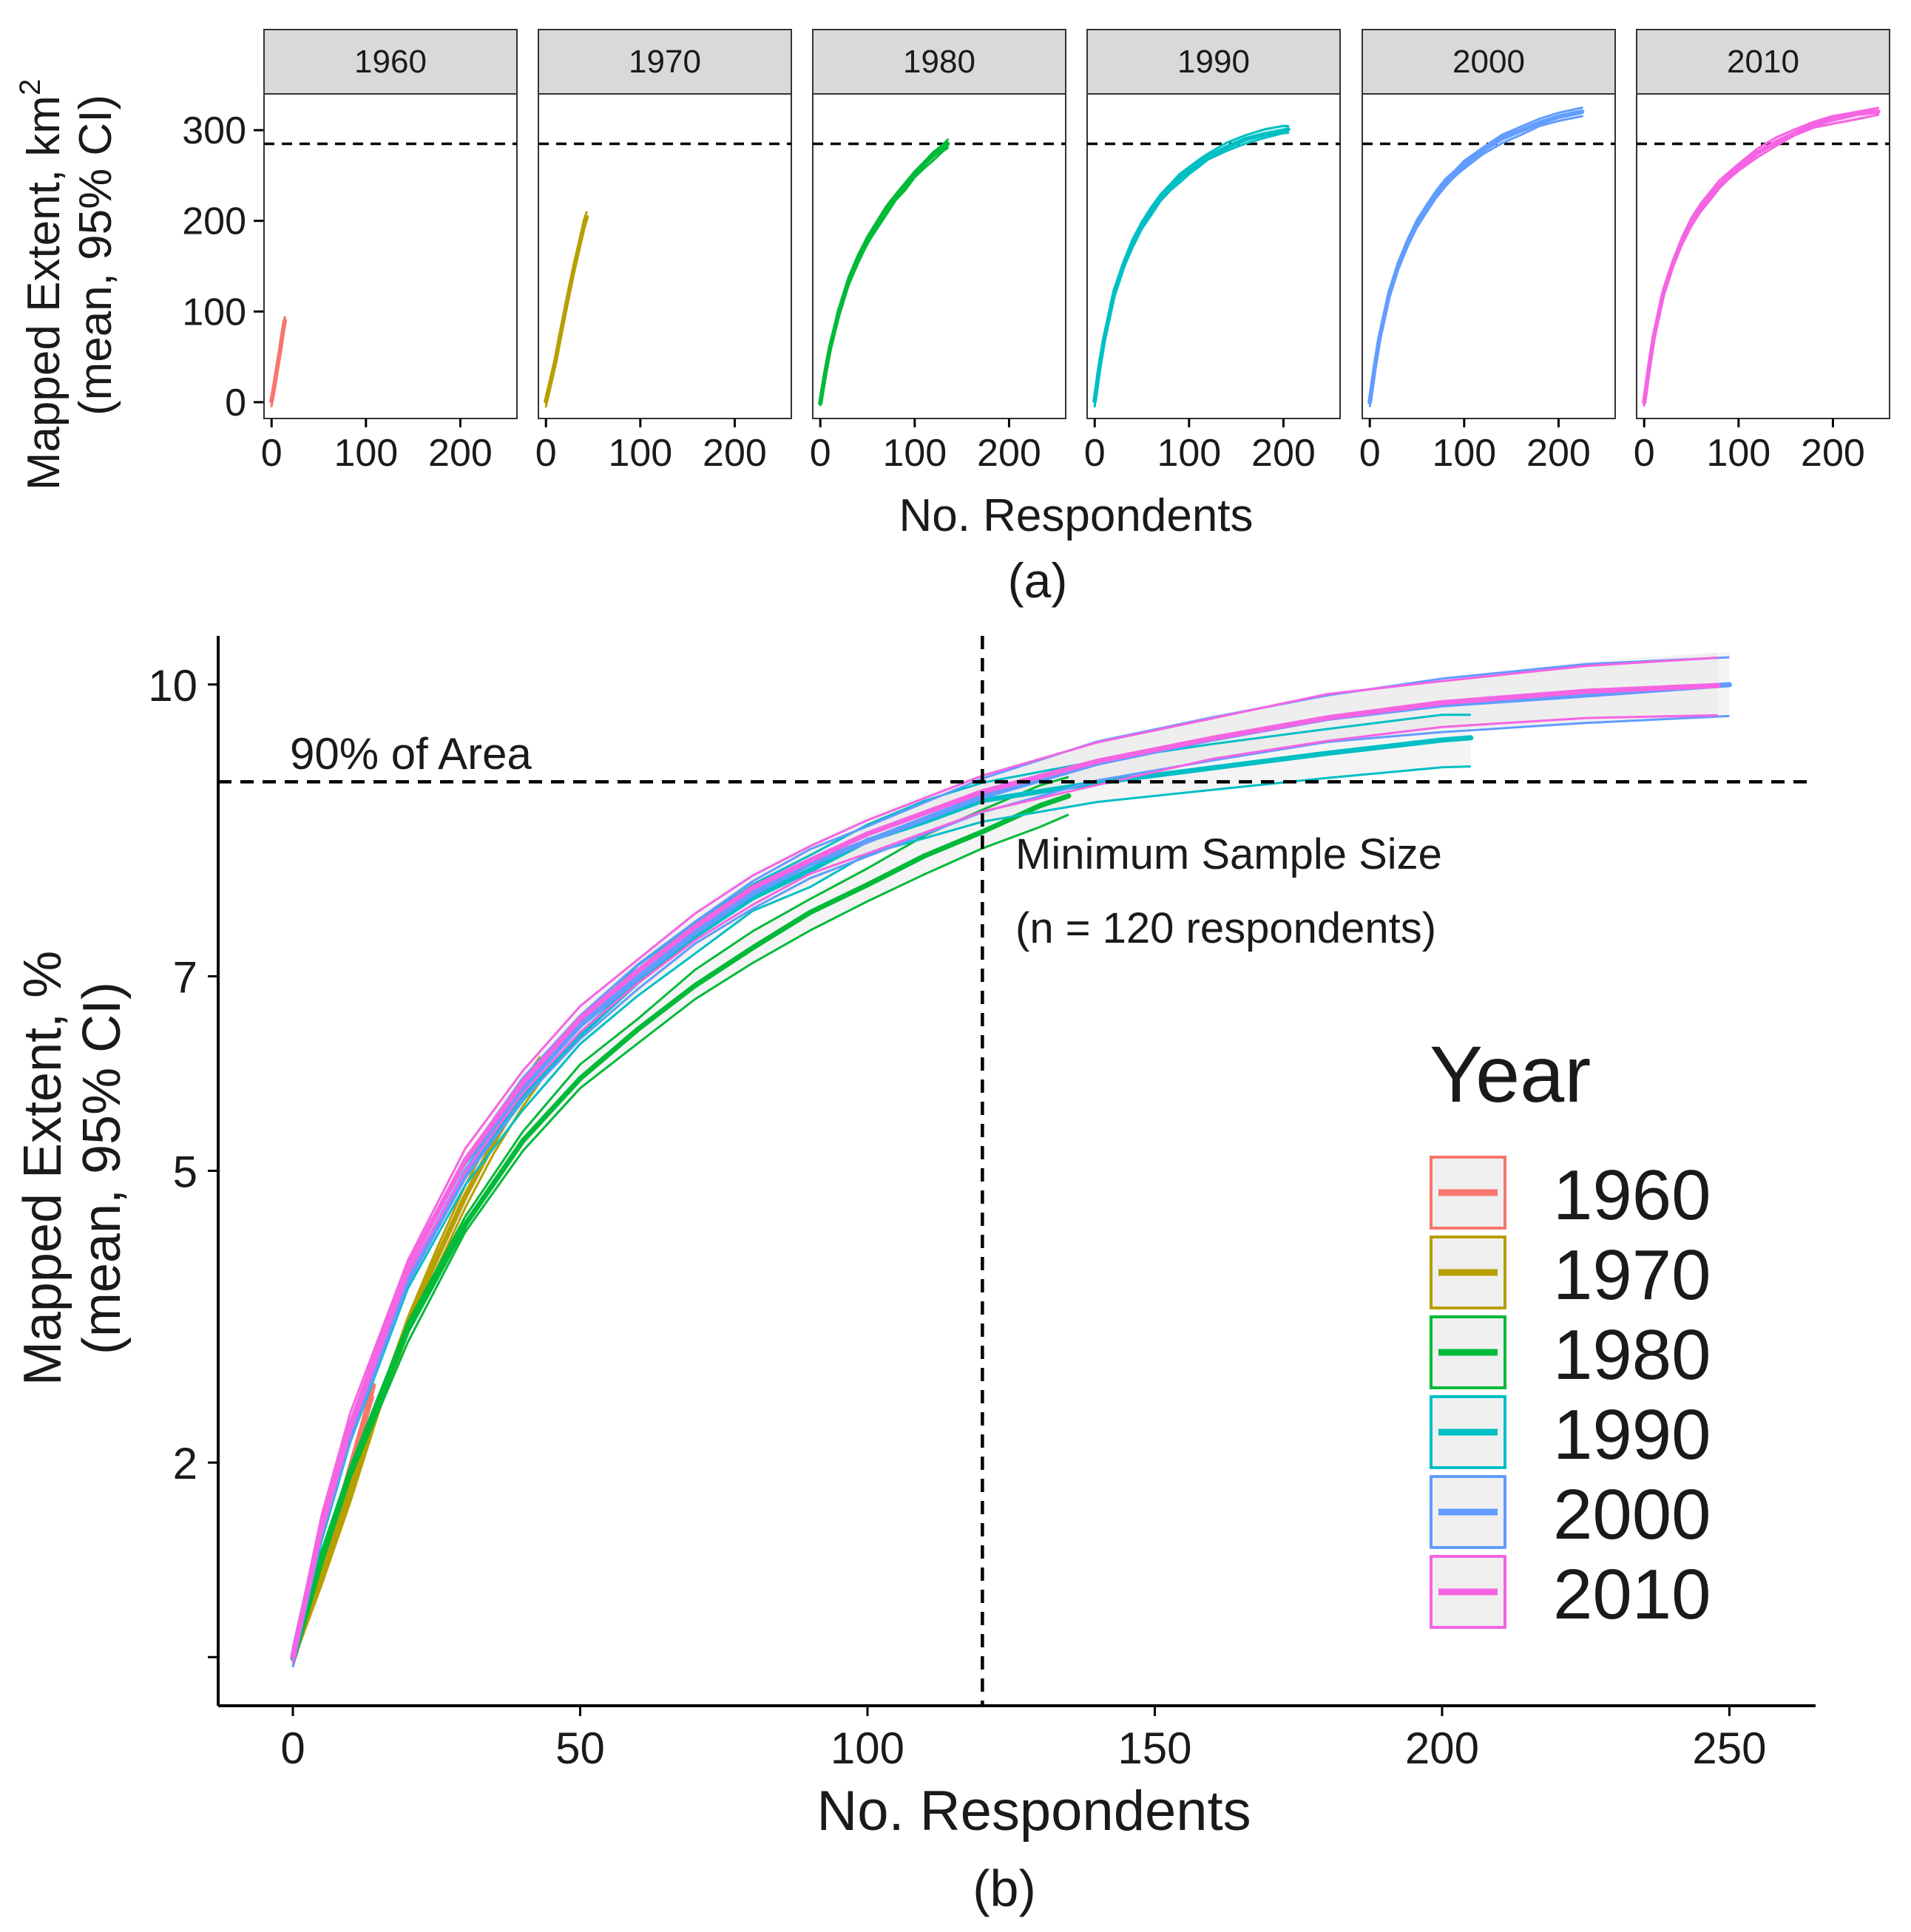 The width and height of the screenshot is (1911, 1932). Describe the element at coordinates (416, 1363) in the screenshot. I see `mean-line` at that location.